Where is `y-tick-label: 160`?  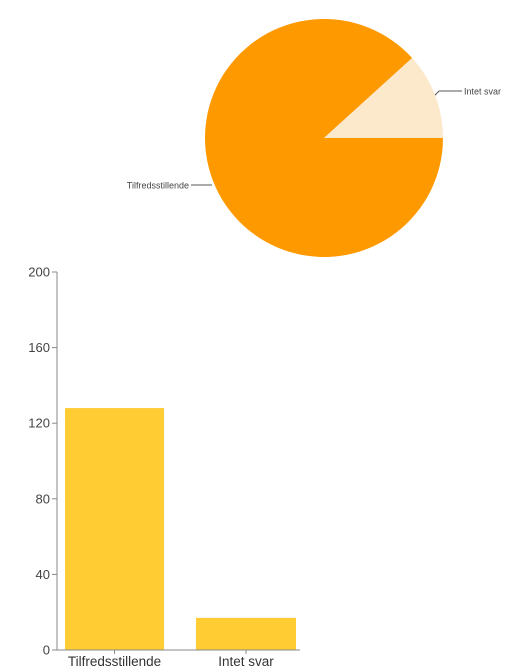 y-tick-label: 160 is located at coordinates (39, 347).